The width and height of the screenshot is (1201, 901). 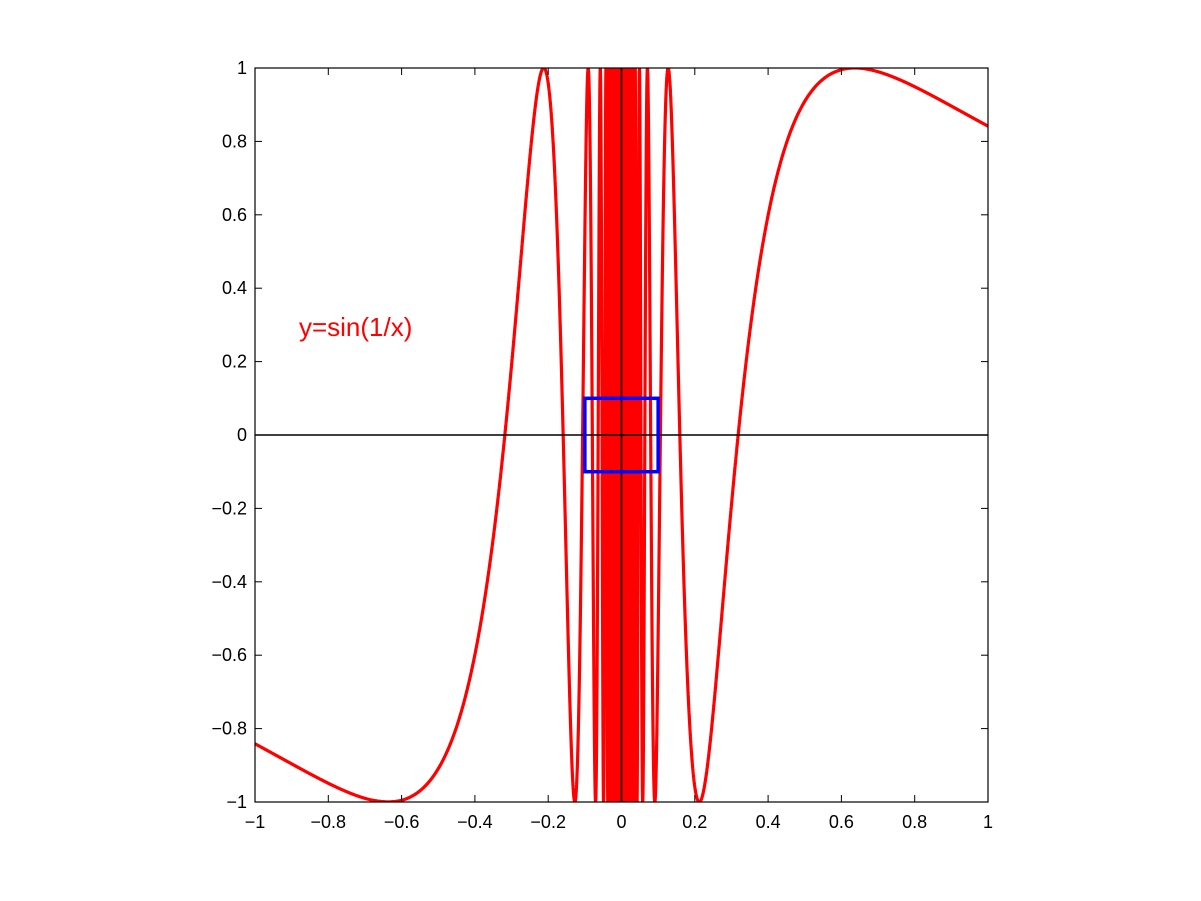 What do you see at coordinates (234, 362) in the screenshot?
I see `y-tick-label: 0.2` at bounding box center [234, 362].